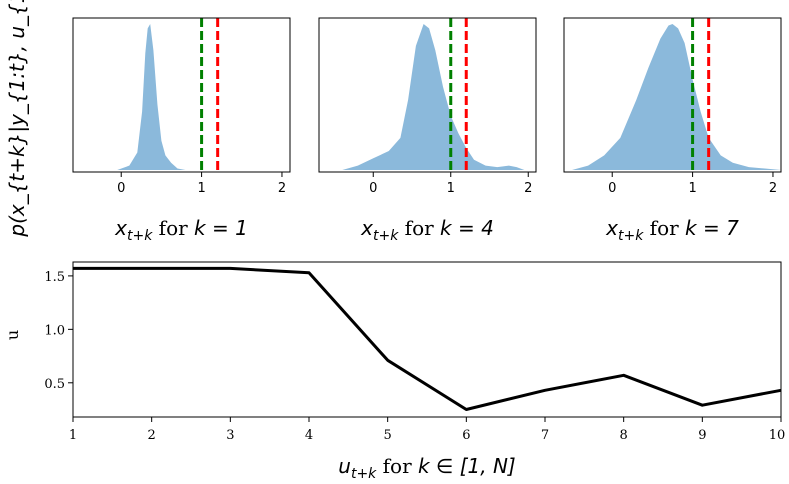  I want to click on x-axis-label: xt+k for k = 4, so click(427, 230).